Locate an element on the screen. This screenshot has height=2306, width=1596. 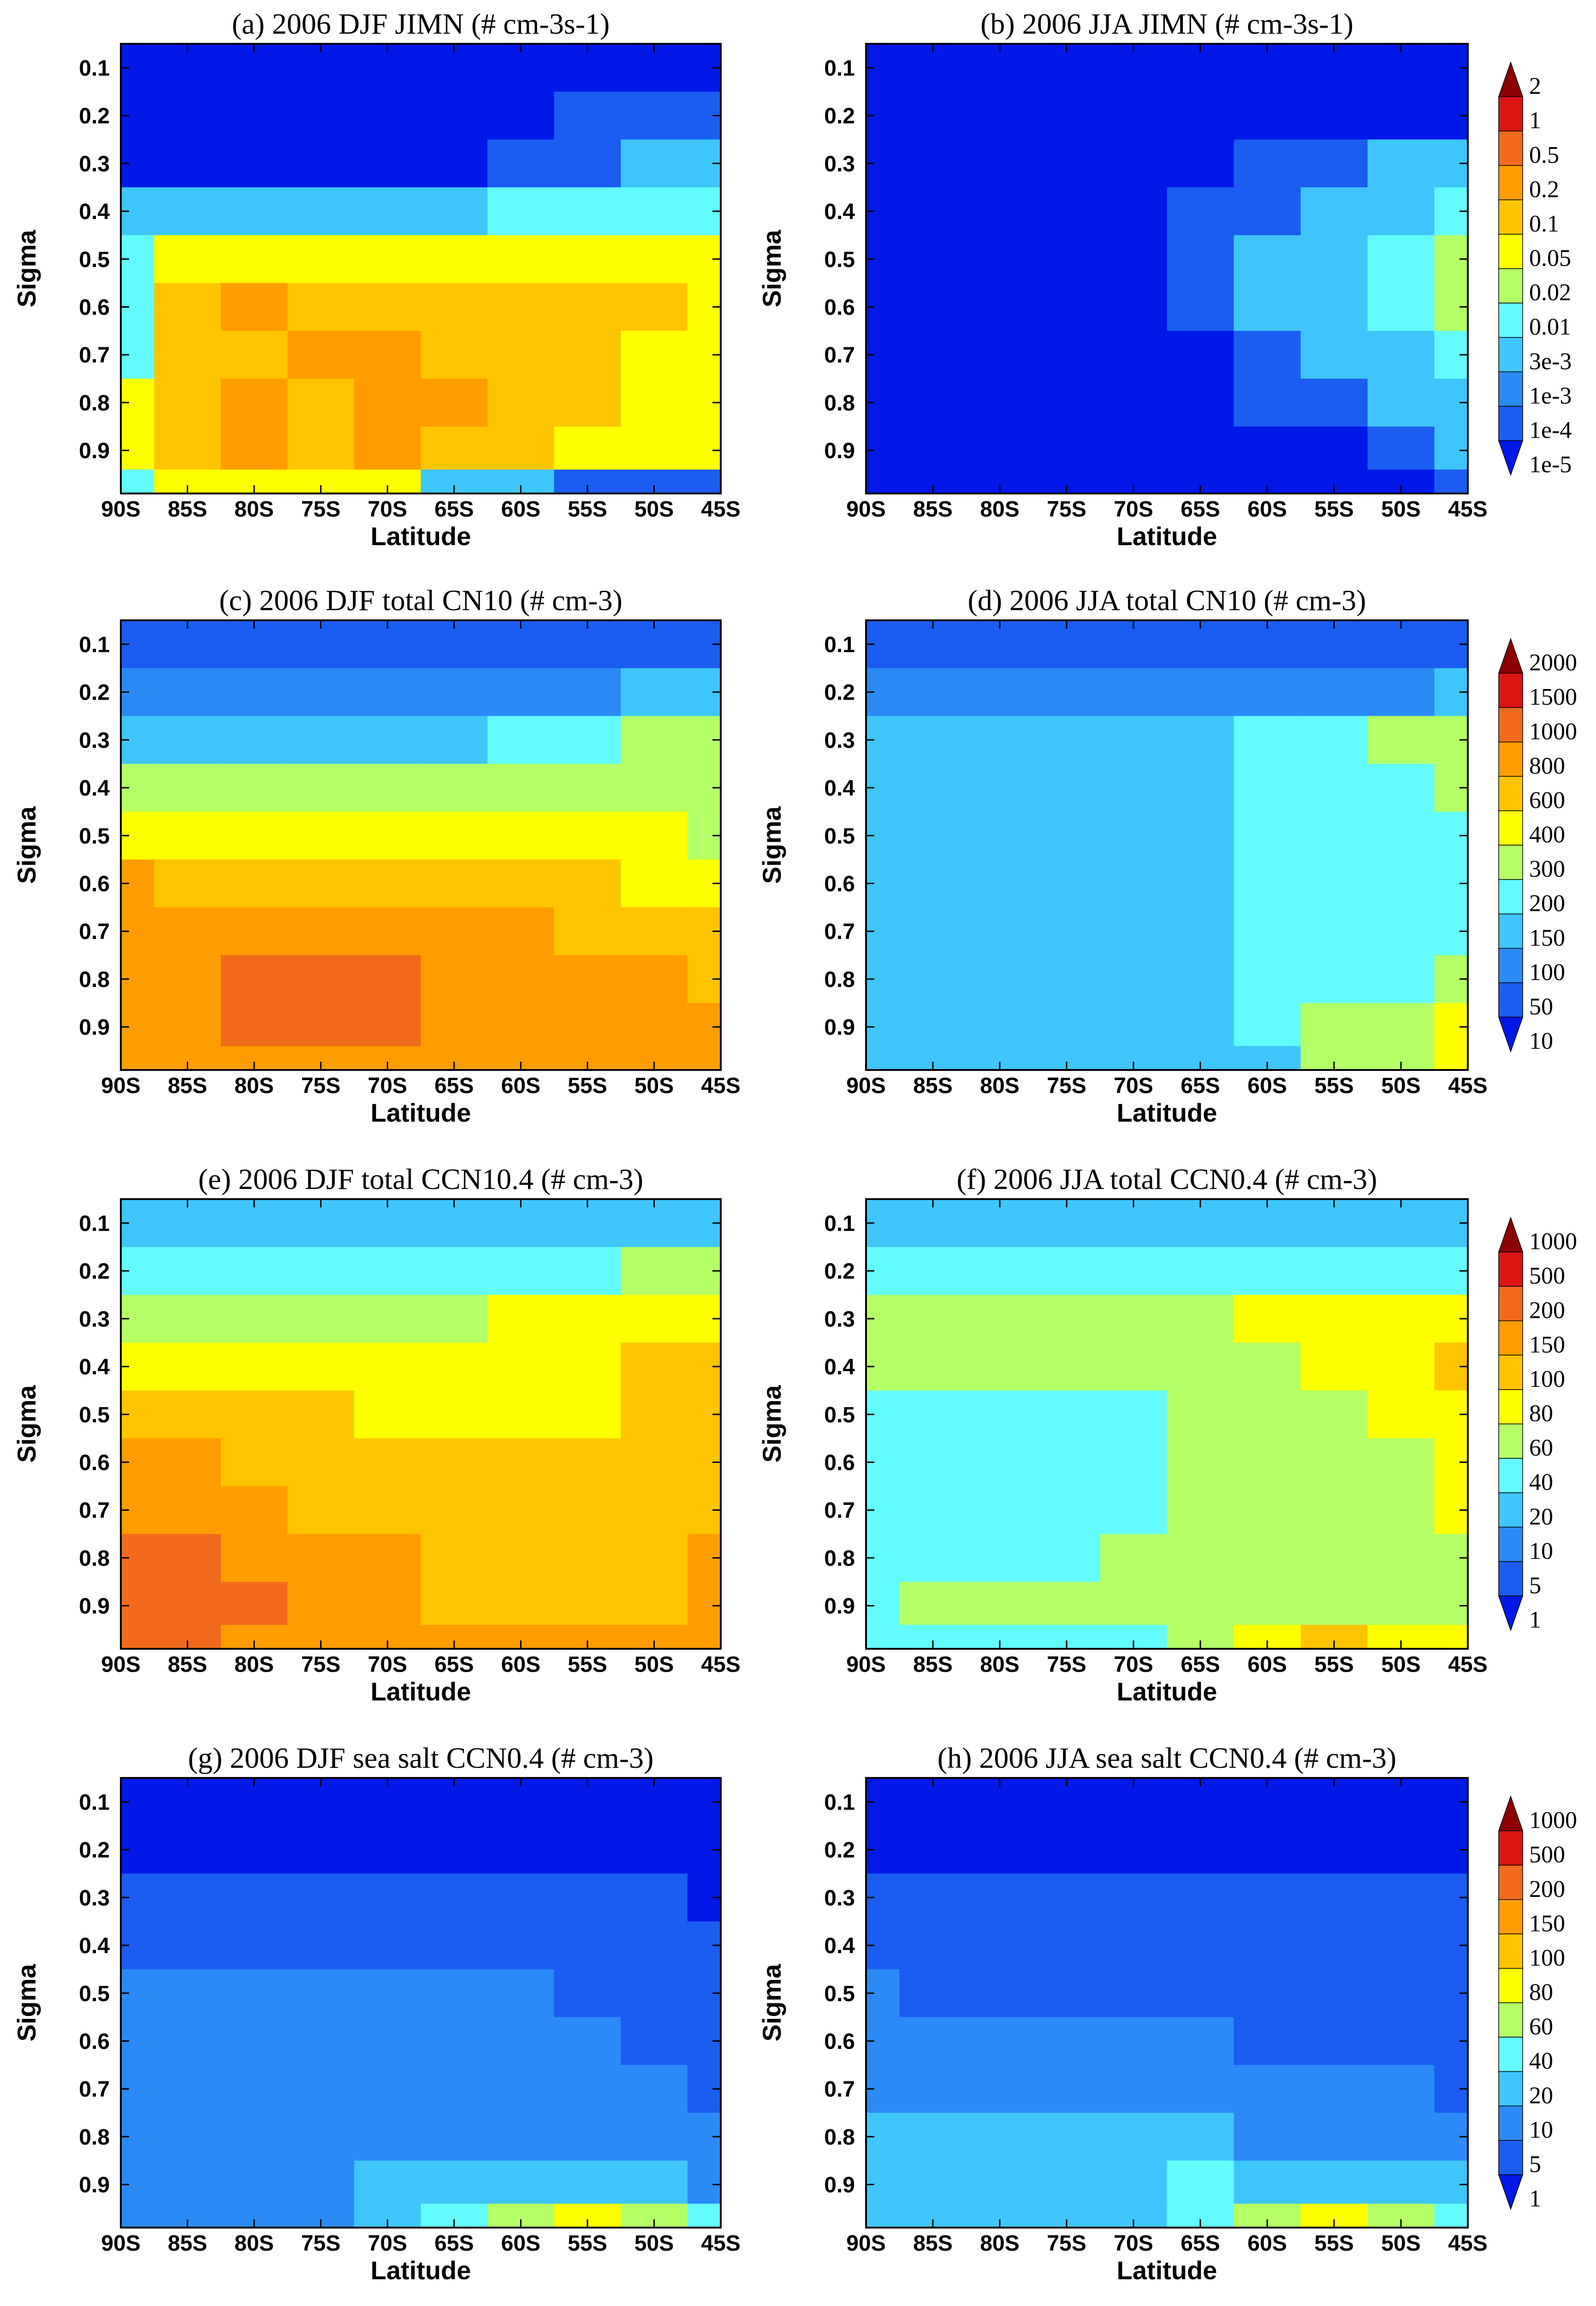
colorbar-label: 1e-4 is located at coordinates (1551, 430).